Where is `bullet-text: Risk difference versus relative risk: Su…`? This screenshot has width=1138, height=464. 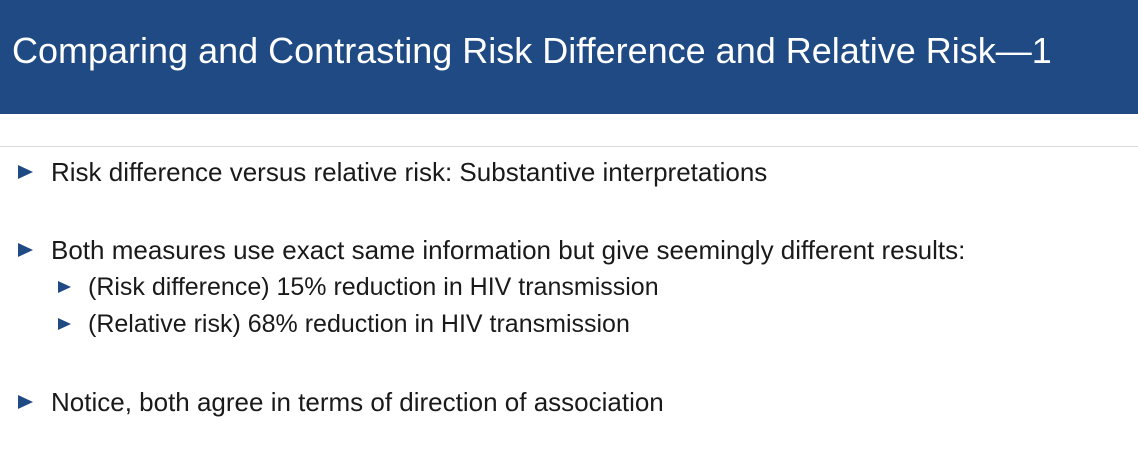
bullet-text: Risk difference versus relative risk: Su… is located at coordinates (409, 171).